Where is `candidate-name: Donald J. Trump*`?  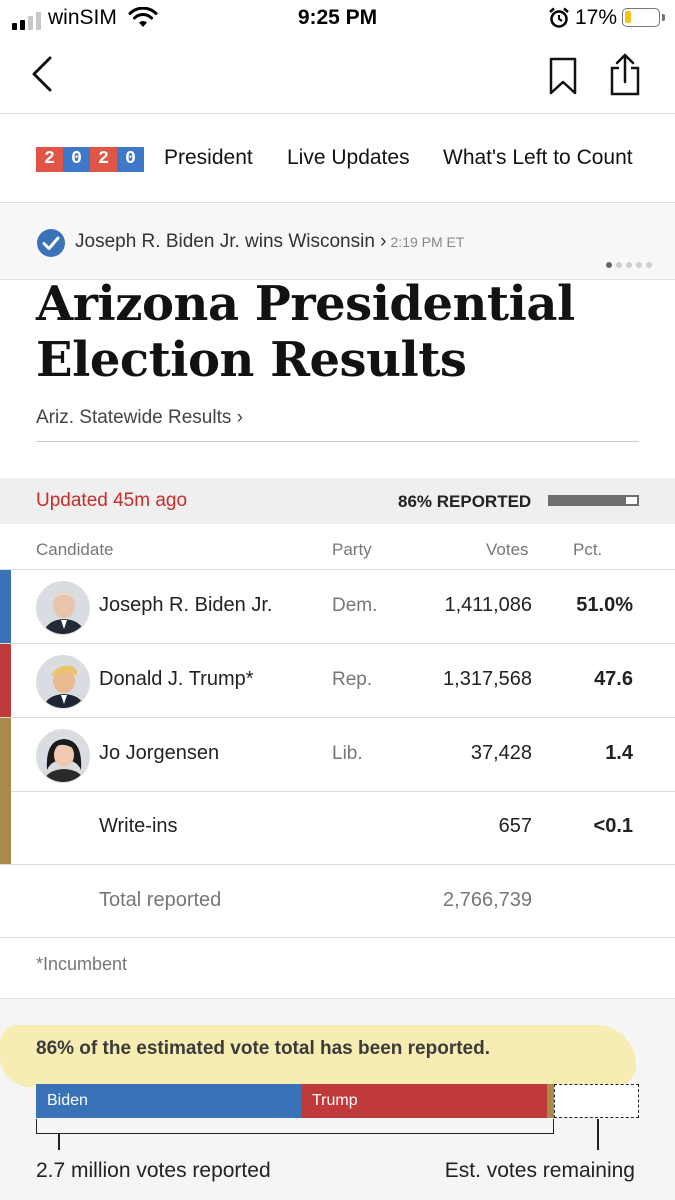
candidate-name: Donald J. Trump* is located at coordinates (176, 679).